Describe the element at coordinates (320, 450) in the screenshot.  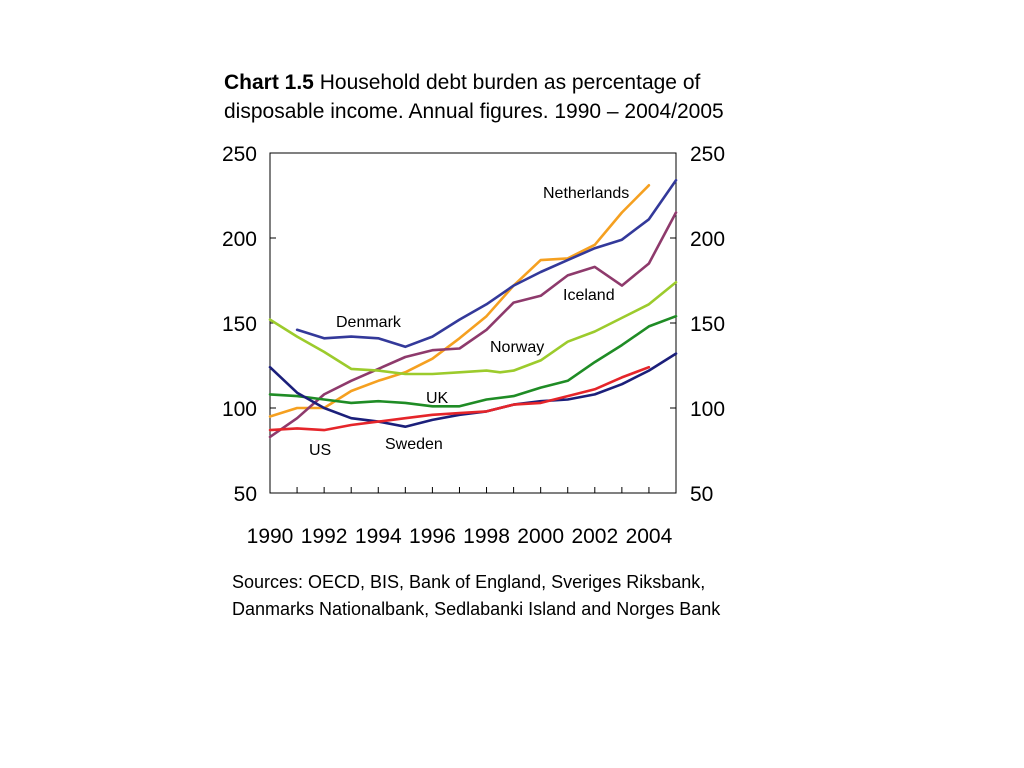
I see `series-label-us: US` at that location.